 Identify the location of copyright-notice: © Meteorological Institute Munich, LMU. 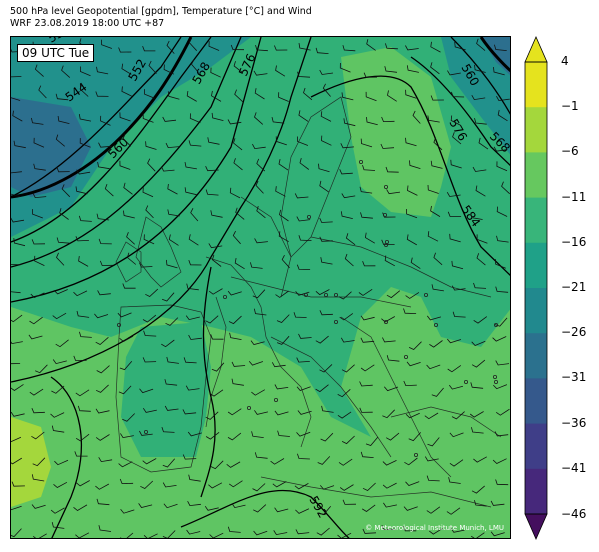
(434, 528).